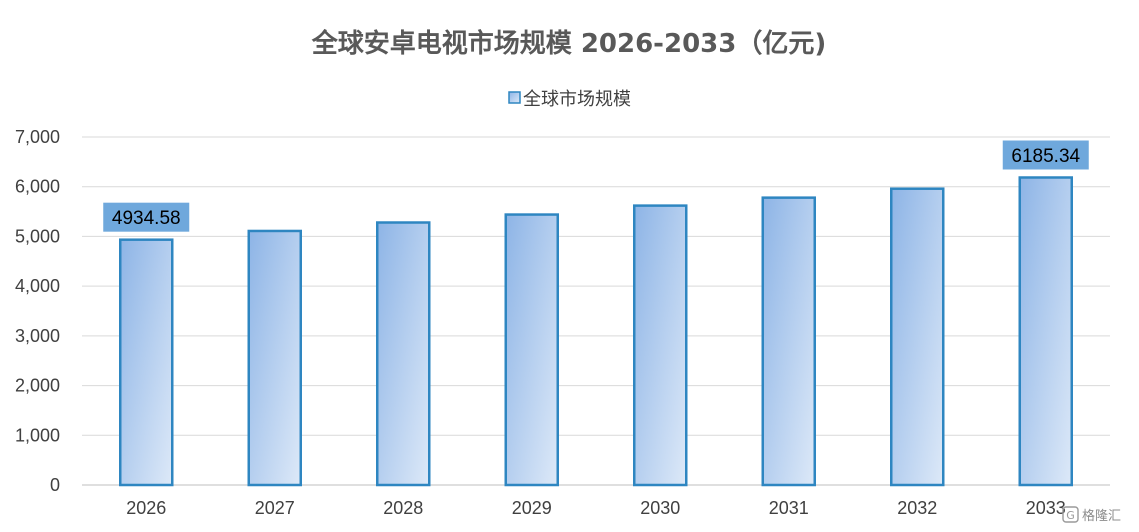 The image size is (1139, 532). I want to click on y-tick-label: 6,000, so click(37, 187).